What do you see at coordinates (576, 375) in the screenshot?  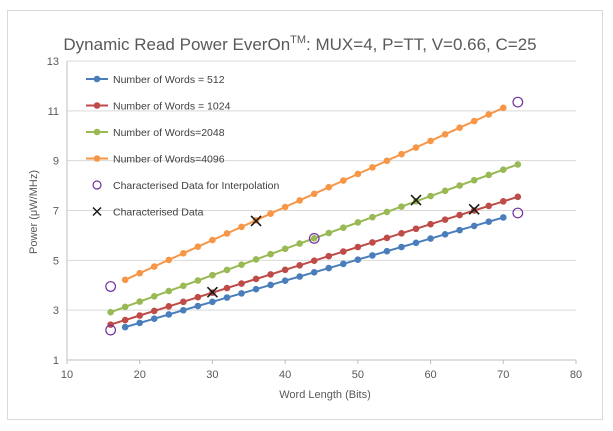 I see `x-tick-label: 80` at bounding box center [576, 375].